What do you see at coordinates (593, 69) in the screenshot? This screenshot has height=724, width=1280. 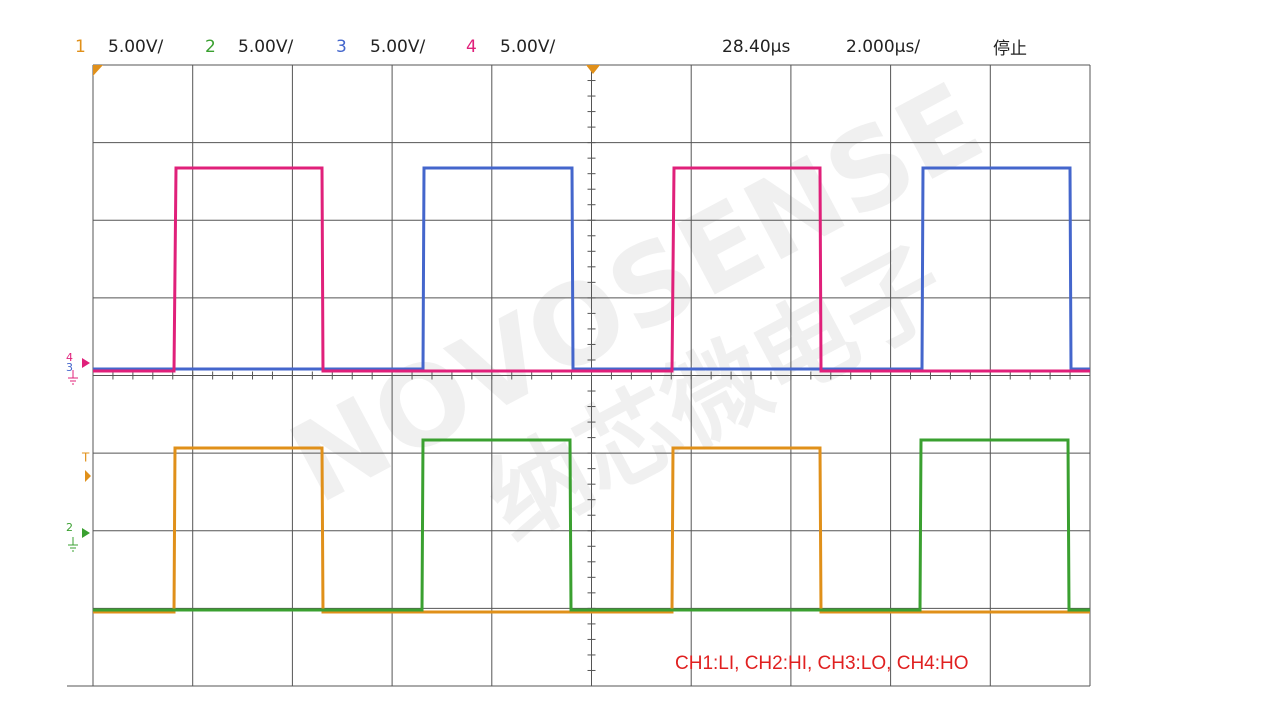 I see `center-marker` at bounding box center [593, 69].